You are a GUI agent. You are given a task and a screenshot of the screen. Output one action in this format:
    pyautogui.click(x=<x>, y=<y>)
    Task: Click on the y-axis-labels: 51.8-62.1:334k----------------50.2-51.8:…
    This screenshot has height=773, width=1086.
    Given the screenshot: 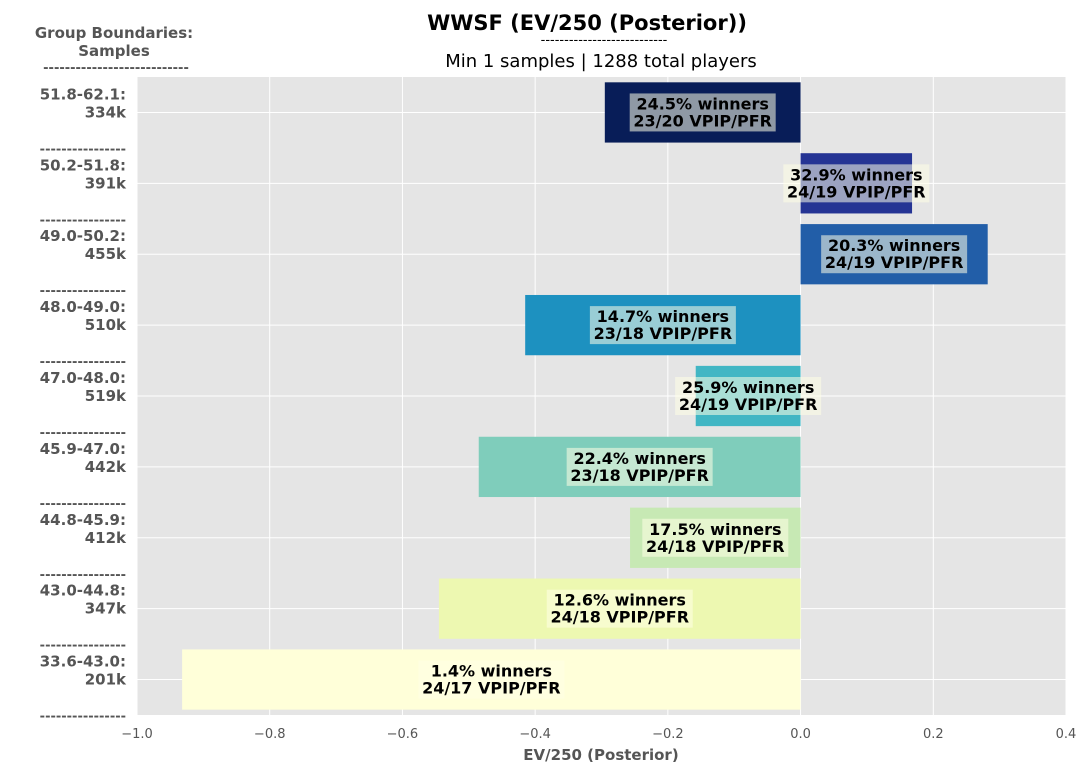 What is the action you would take?
    pyautogui.click(x=83, y=404)
    